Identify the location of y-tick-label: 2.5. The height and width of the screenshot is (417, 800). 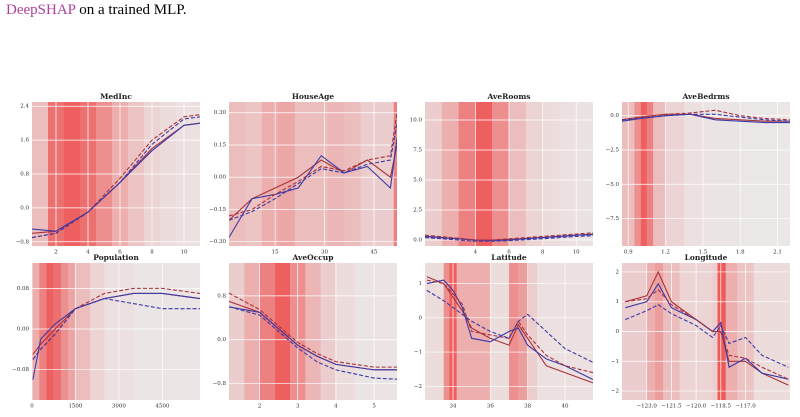
(417, 211).